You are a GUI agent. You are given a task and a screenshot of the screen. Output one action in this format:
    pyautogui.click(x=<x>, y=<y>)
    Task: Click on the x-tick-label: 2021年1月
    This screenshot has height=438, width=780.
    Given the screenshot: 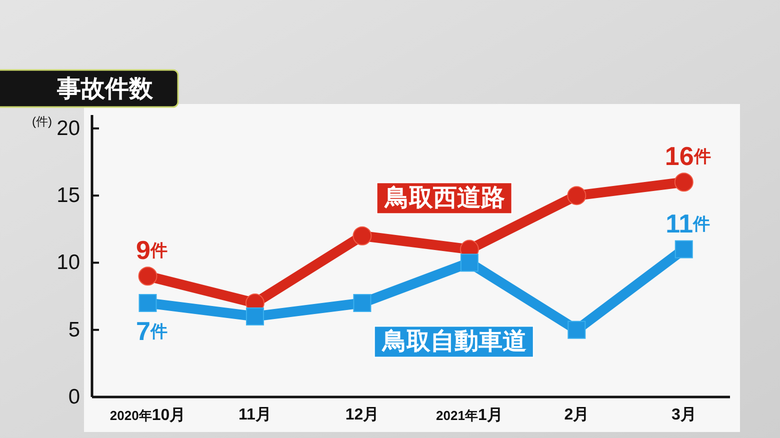 What is the action you would take?
    pyautogui.click(x=469, y=415)
    